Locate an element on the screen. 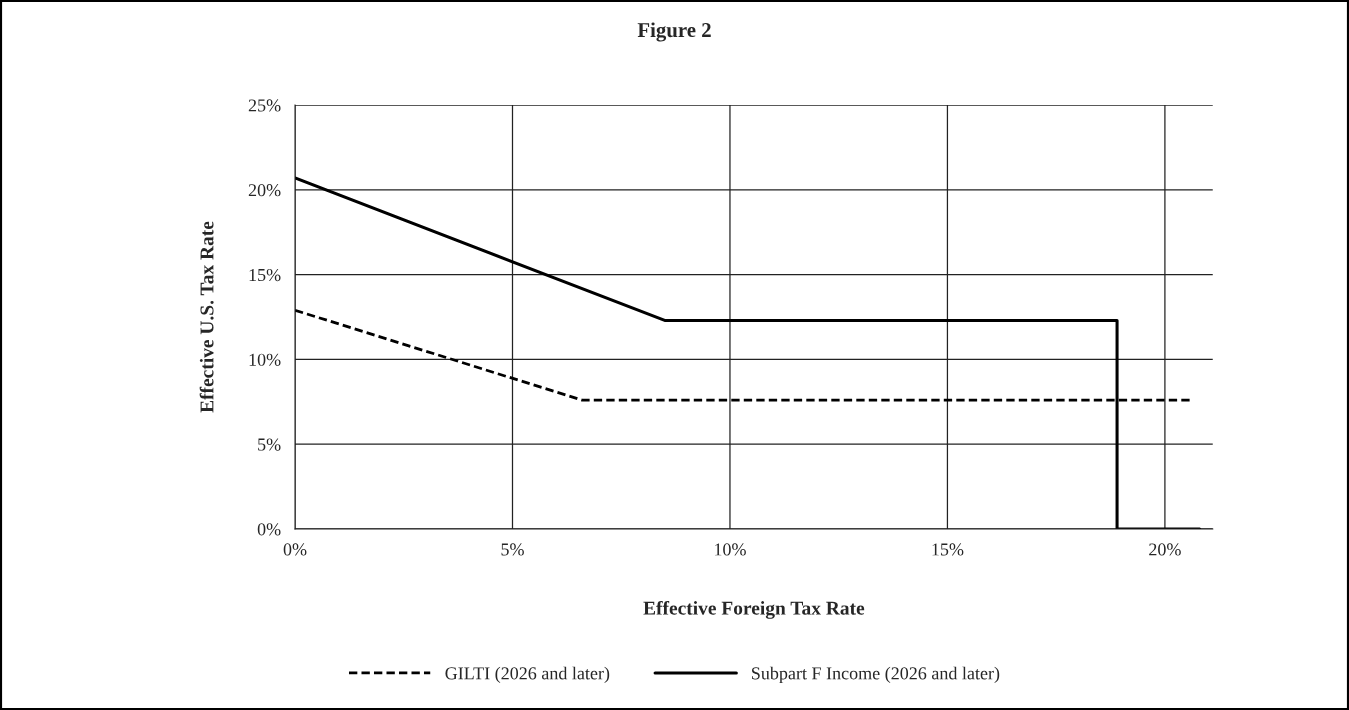 The width and height of the screenshot is (1349, 710). x-tick-label: 15% is located at coordinates (948, 549).